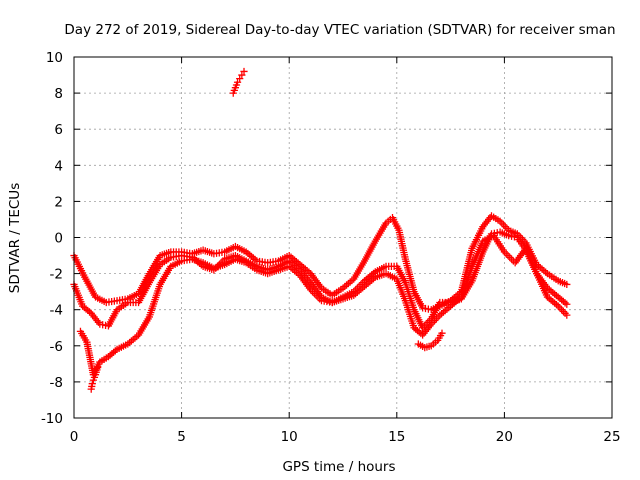 Image resolution: width=640 pixels, height=480 pixels. I want to click on y-tick-label: 8, so click(58, 94).